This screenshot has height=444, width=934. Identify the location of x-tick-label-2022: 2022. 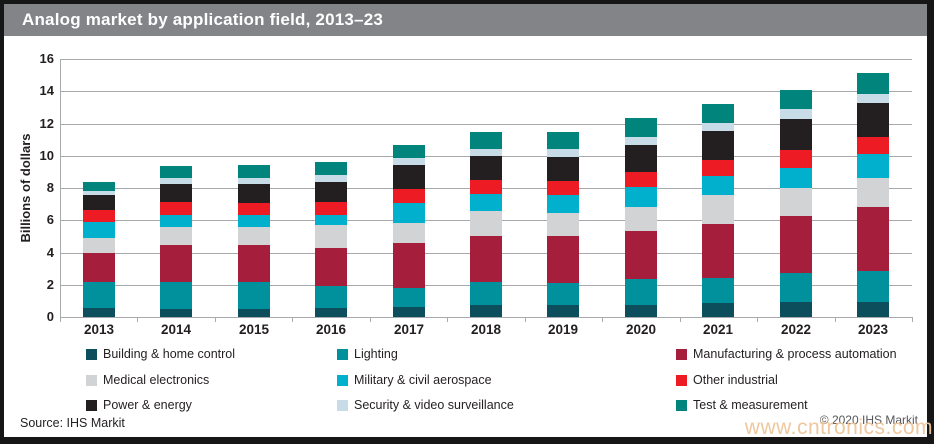
(796, 329).